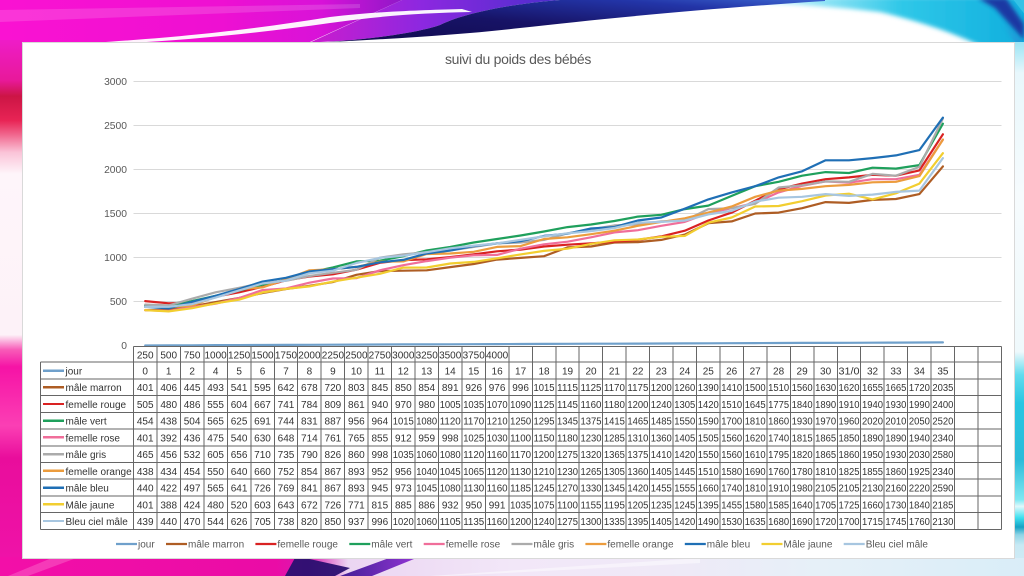 The width and height of the screenshot is (1024, 576). Describe the element at coordinates (356, 505) in the screenshot. I see `svg-text: 771` at that location.